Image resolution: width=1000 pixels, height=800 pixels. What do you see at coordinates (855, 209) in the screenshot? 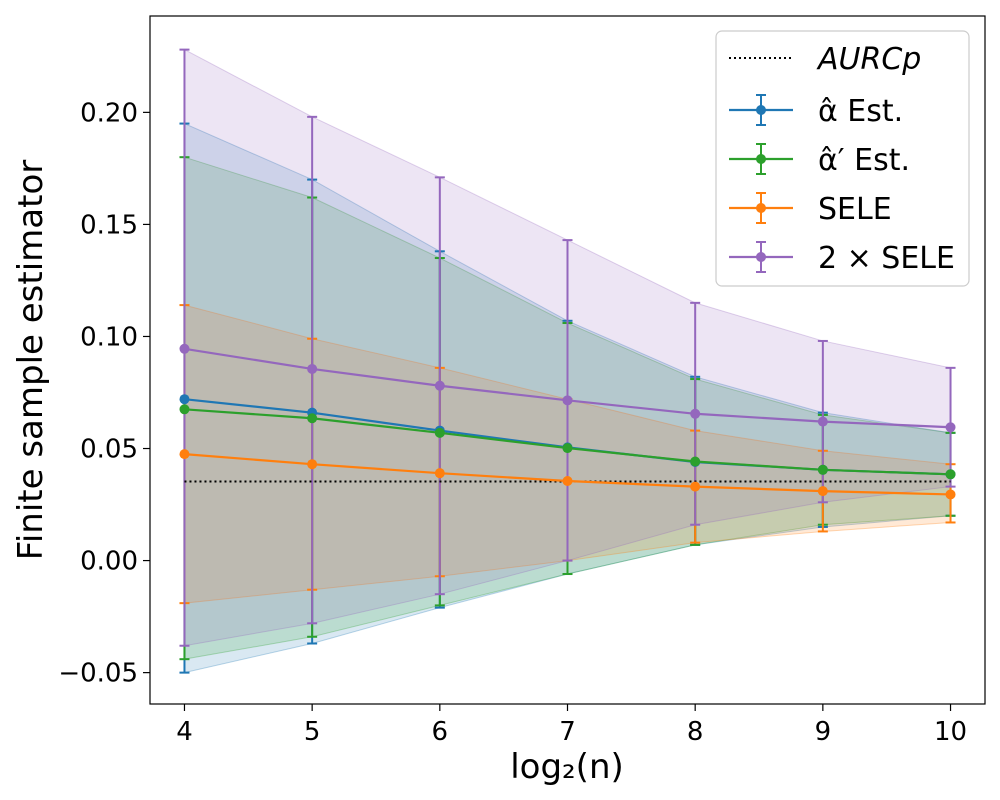
I see `legend-label-2: SELE` at bounding box center [855, 209].